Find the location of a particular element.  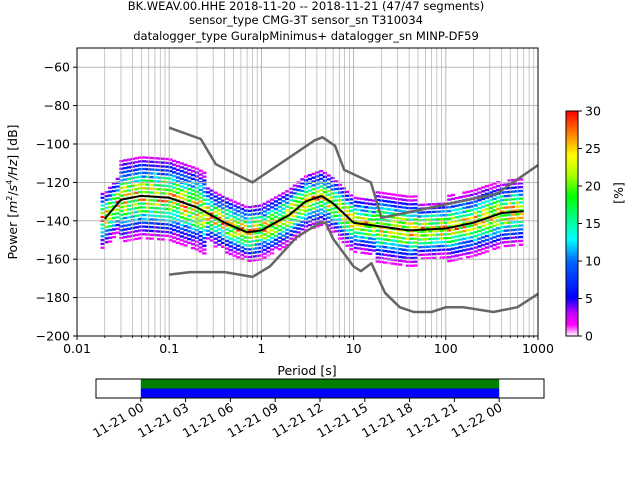

colorbar-label: [%] is located at coordinates (618, 193).